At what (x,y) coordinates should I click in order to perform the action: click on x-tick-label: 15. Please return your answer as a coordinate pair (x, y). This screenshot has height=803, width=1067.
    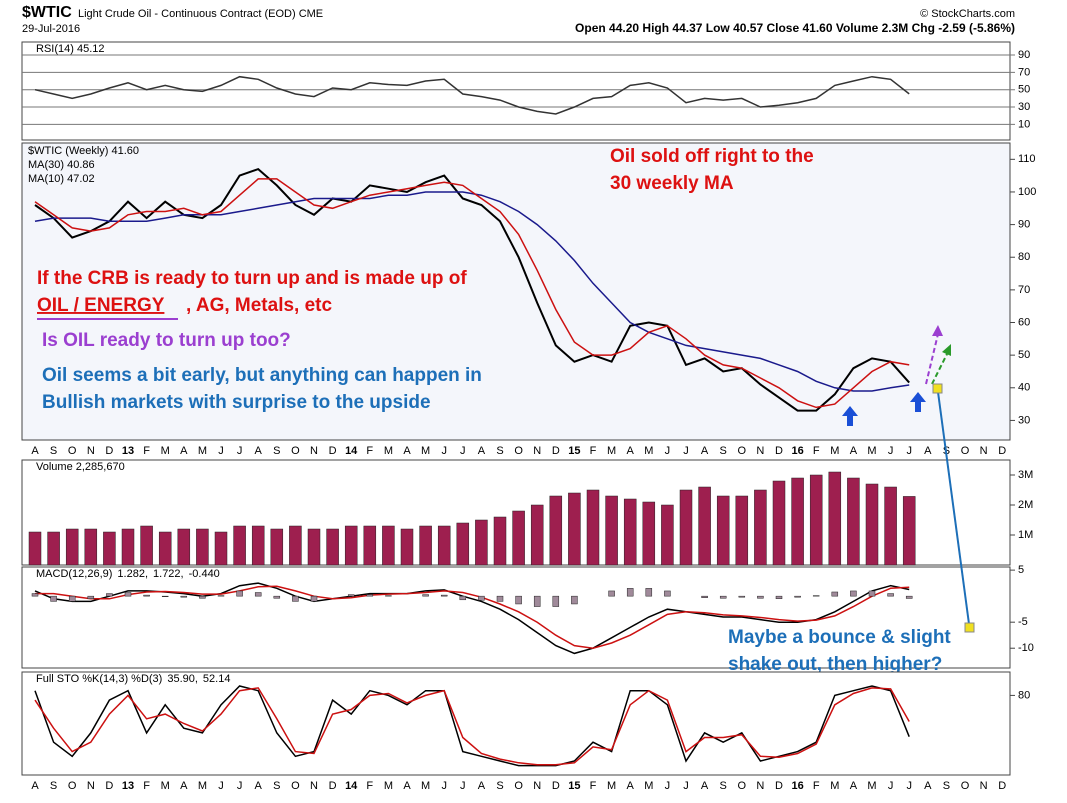
    Looking at the image, I should click on (574, 786).